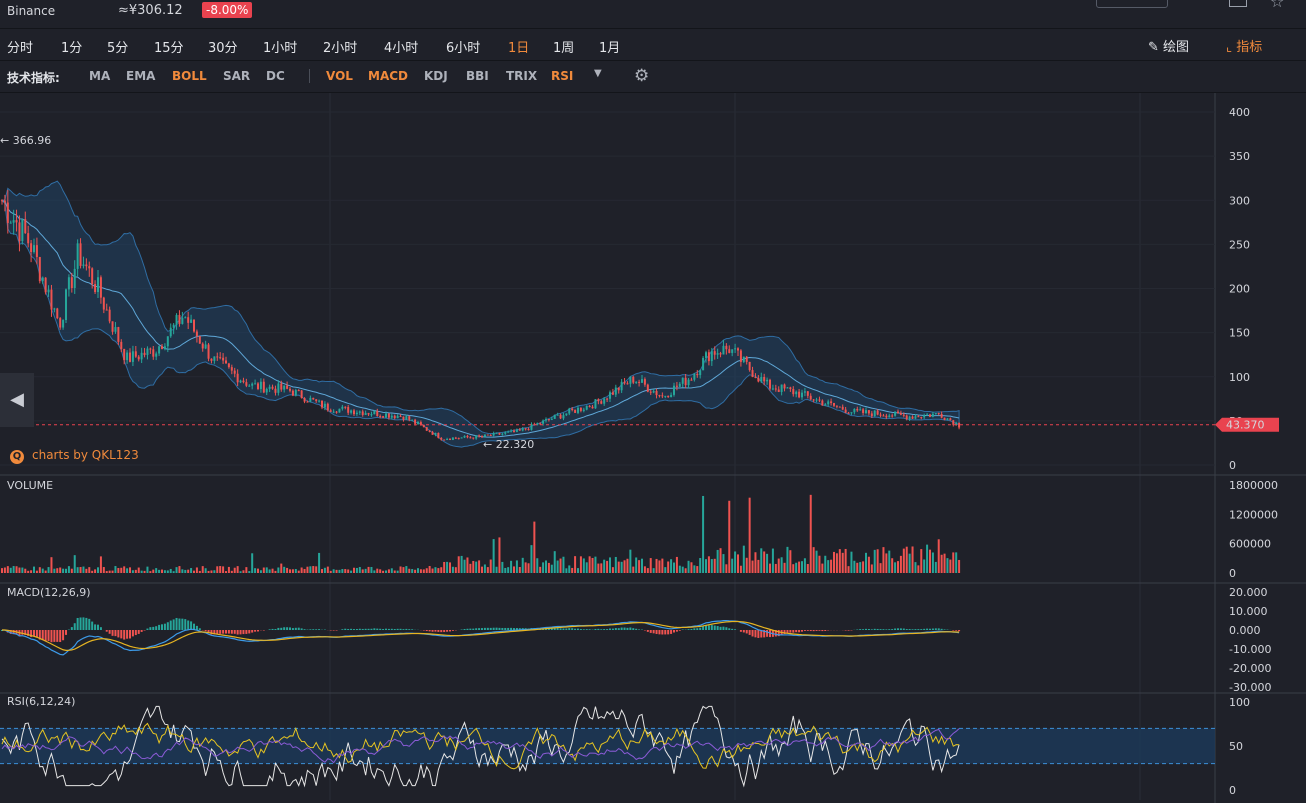 The image size is (1306, 803). Describe the element at coordinates (275, 76) in the screenshot. I see `indicator-dc: DC` at that location.